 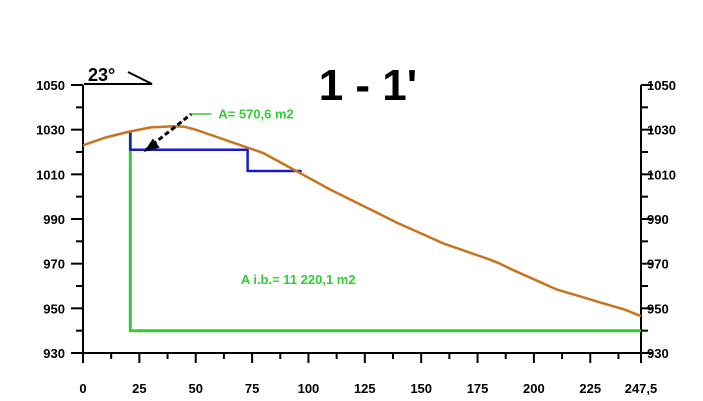 I want to click on area-annotation: A i.b.= 11 220,1 m2, so click(x=298, y=279).